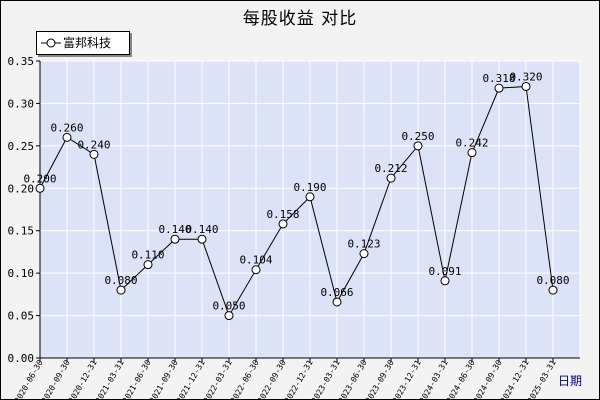 The width and height of the screenshot is (600, 400). What do you see at coordinates (407, 379) in the screenshot?
I see `x-tick-label: 2023-12-31` at bounding box center [407, 379].